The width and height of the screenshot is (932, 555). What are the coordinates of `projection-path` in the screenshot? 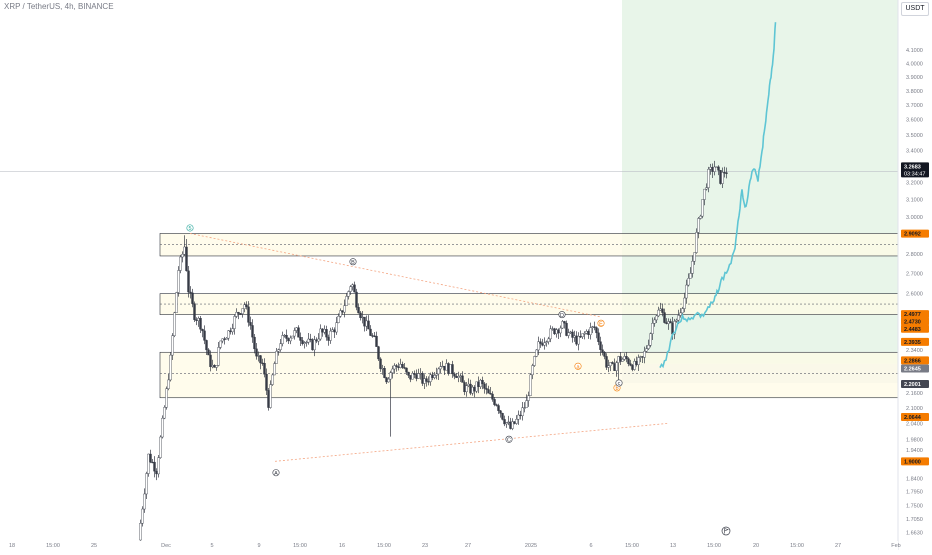 It's located at (718, 195).